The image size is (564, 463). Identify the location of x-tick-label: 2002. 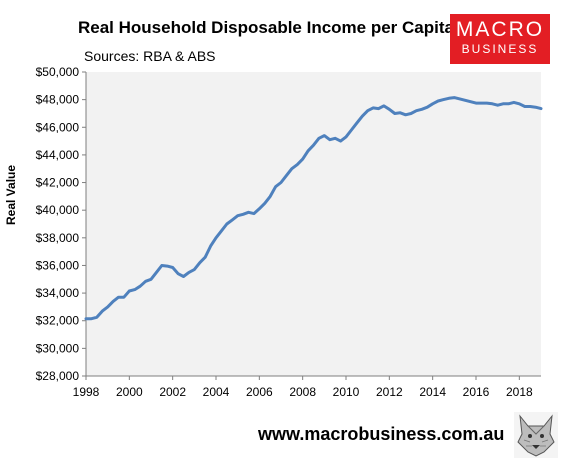
(172, 392).